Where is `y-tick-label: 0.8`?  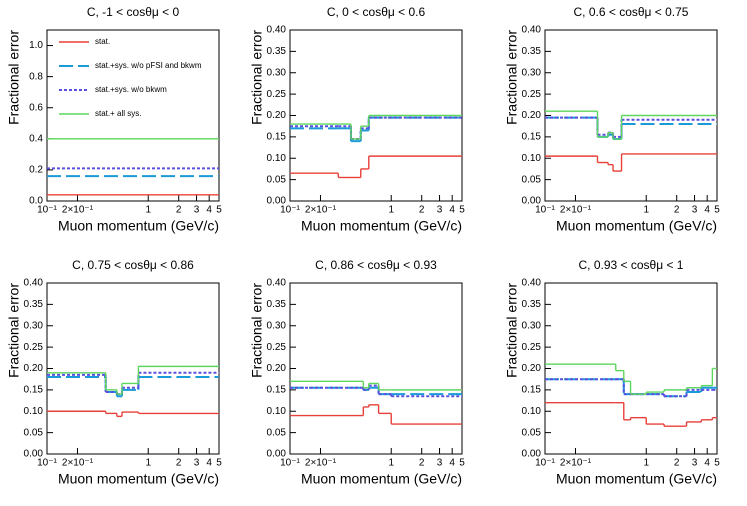
y-tick-label: 0.8 is located at coordinates (36, 76).